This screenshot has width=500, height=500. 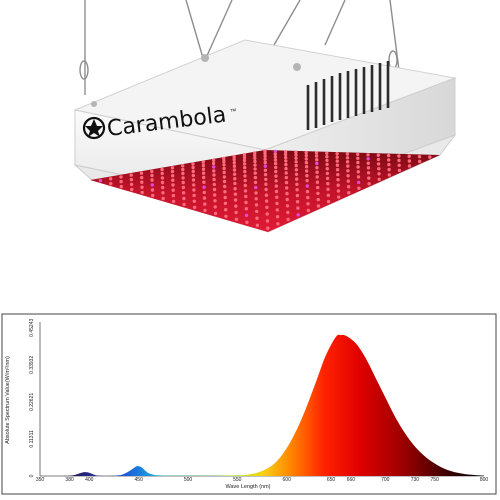 I want to click on y-tick-label: 0.11311, so click(x=32, y=439).